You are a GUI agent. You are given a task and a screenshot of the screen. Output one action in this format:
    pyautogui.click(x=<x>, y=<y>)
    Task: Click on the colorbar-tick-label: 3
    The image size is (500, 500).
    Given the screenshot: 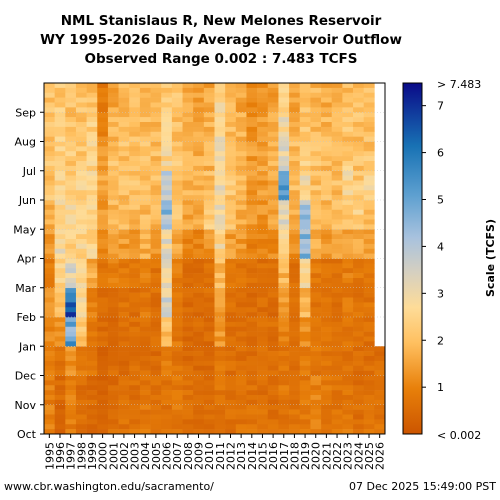 What is the action you would take?
    pyautogui.click(x=440, y=293)
    